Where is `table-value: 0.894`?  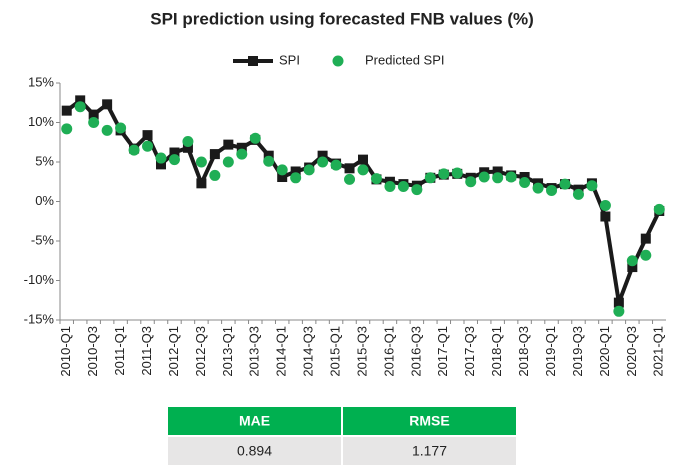 table-value: 0.894 is located at coordinates (254, 451).